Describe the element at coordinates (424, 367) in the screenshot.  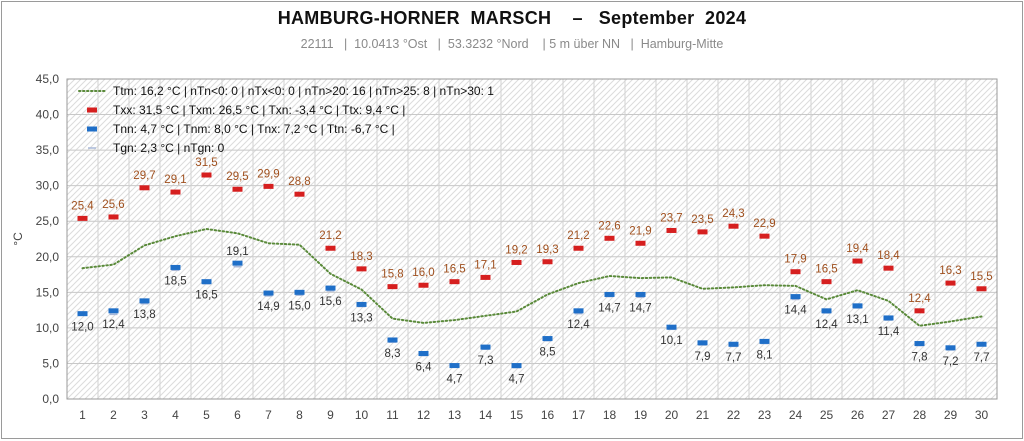
I see `tnn-data-label: 6,4` at that location.